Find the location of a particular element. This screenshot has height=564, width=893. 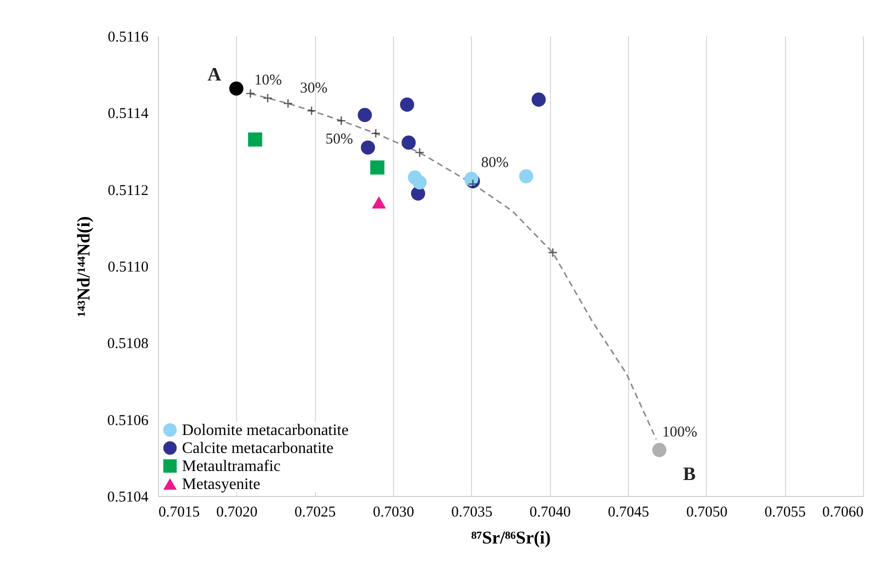

y-axis-title: ¹⁴³Nd/¹⁴⁴Nd(i) is located at coordinates (83, 266).